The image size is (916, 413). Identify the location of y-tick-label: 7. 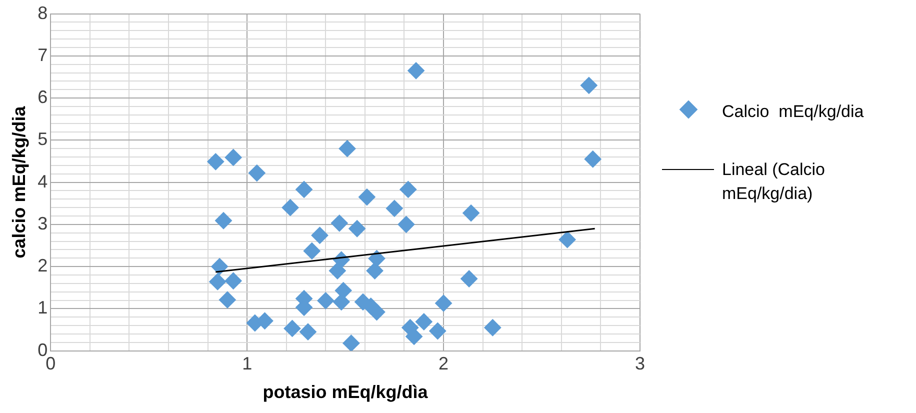
(43, 54).